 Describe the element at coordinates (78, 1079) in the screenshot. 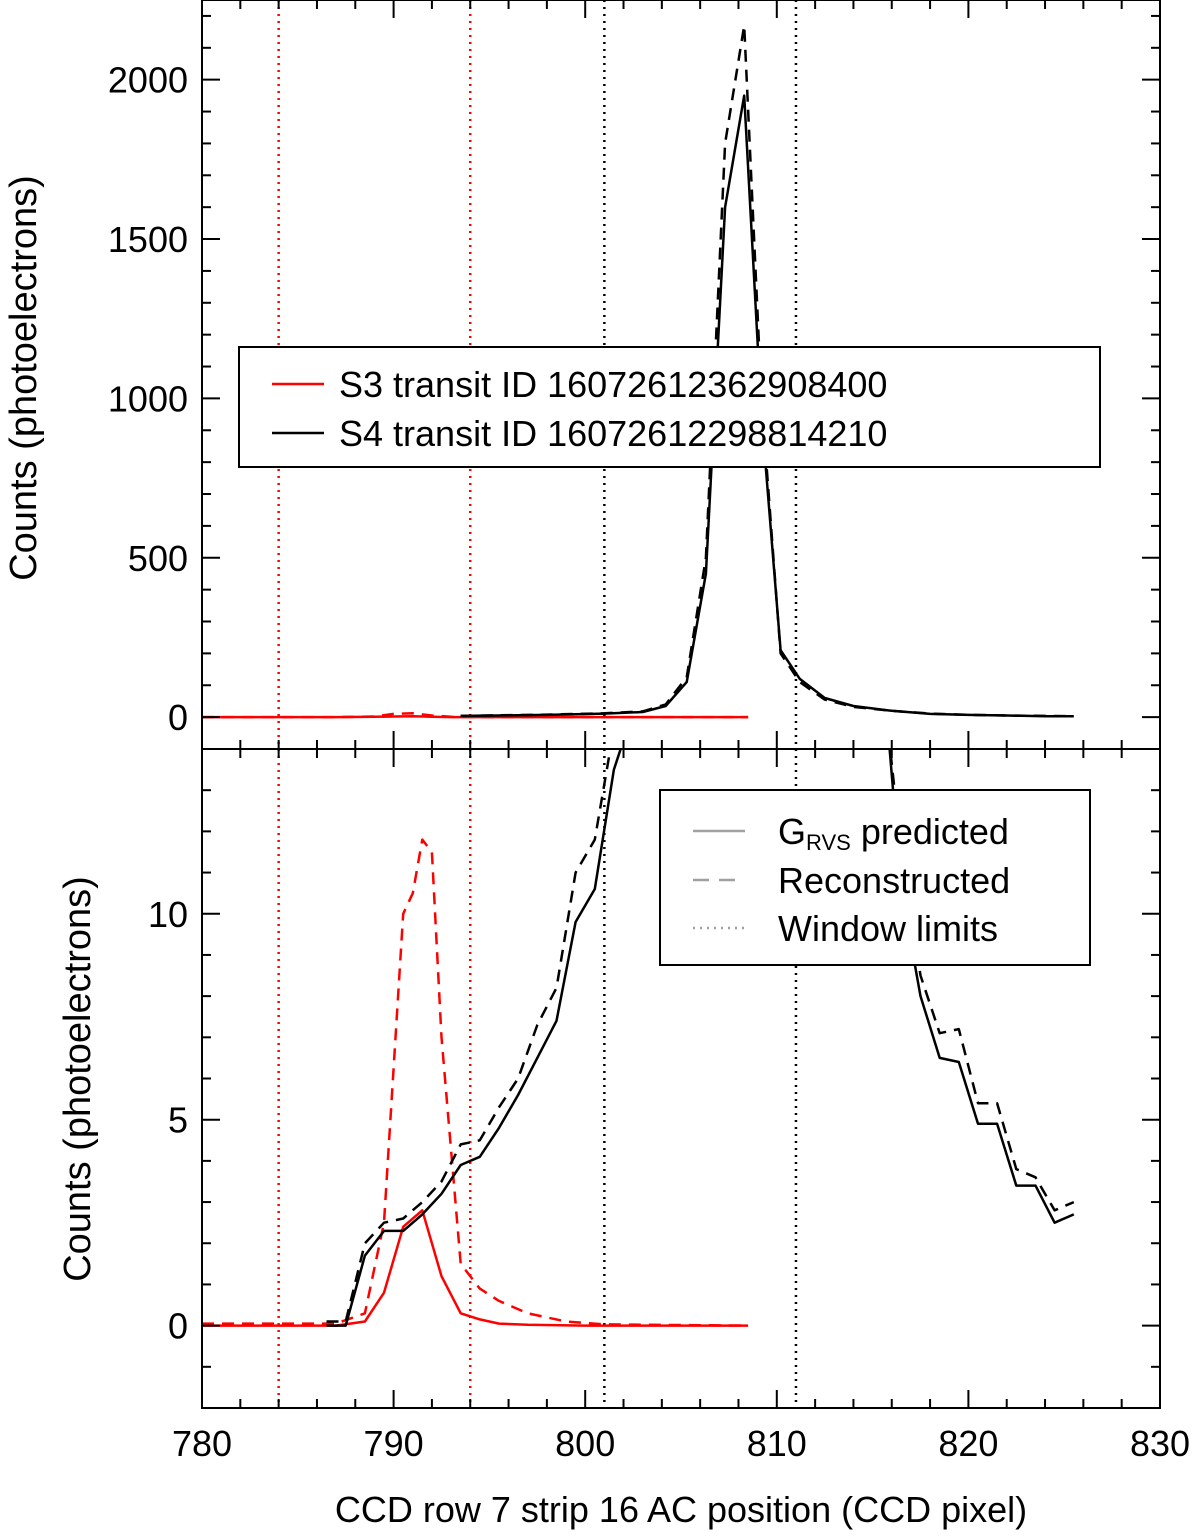

I see `bottom-ylabel: Counts (photoelectrons)` at that location.